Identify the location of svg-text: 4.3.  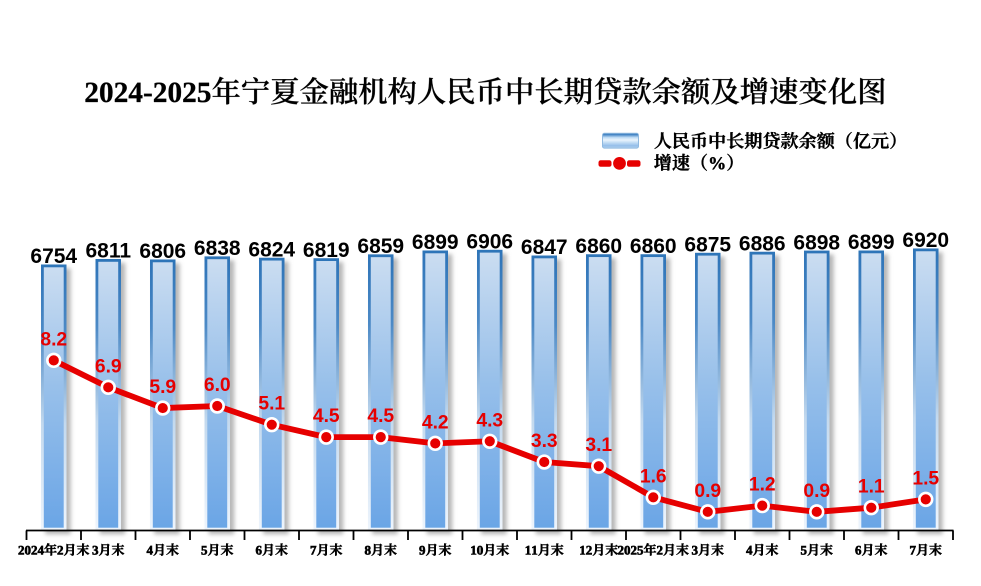
(489, 420).